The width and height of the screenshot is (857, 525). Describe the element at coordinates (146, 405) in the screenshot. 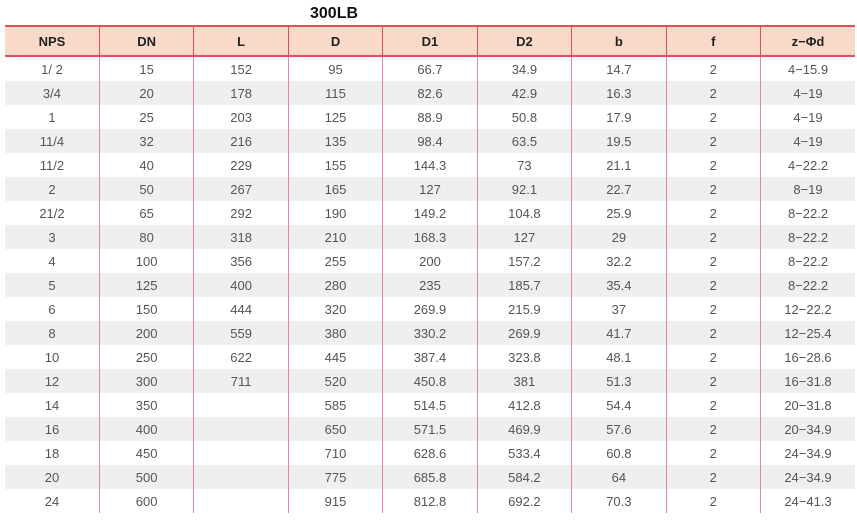

I see `table-cell: 350` at that location.